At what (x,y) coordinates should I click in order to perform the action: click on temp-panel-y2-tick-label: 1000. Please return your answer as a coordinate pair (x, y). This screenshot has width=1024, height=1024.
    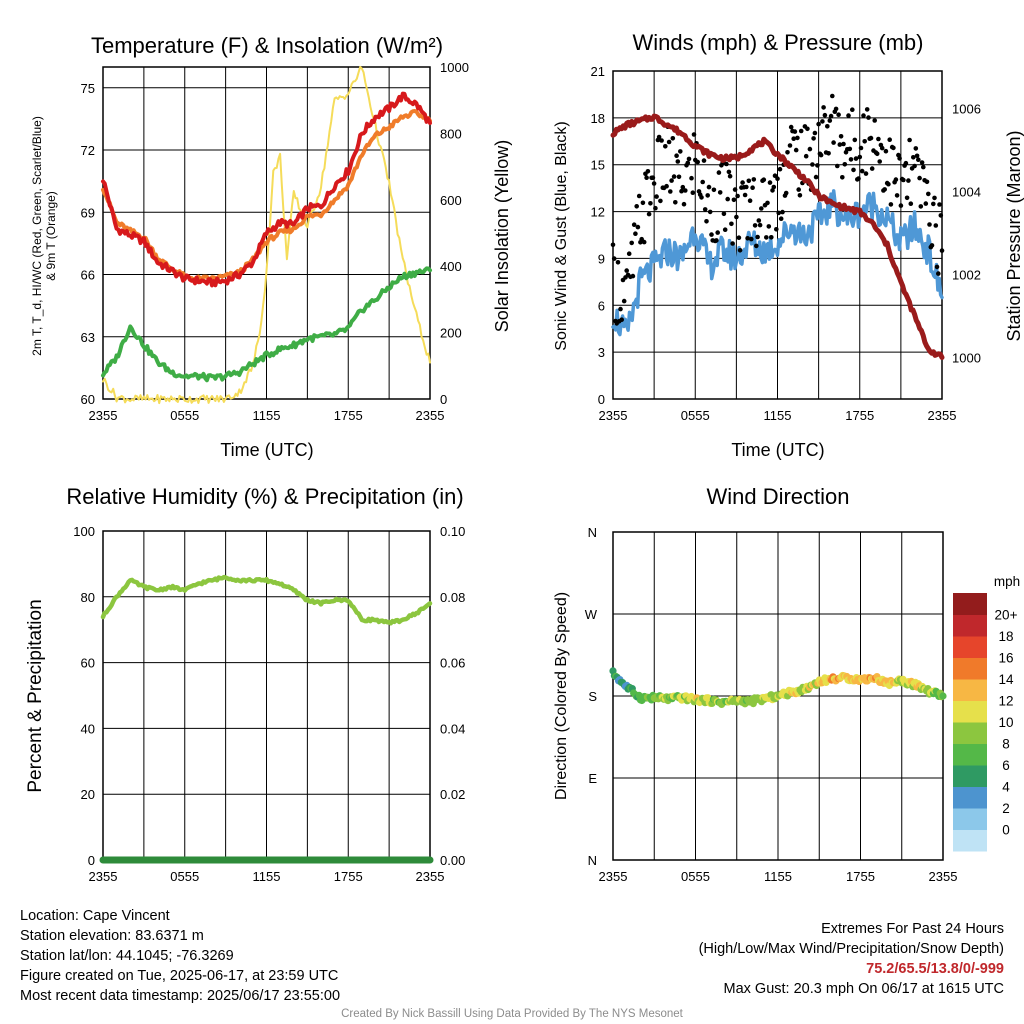
    Looking at the image, I should click on (454, 67).